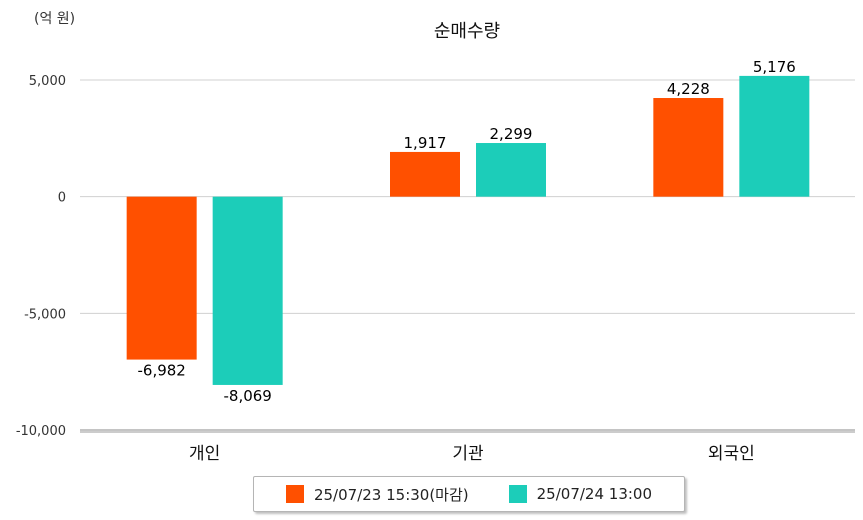 The image size is (863, 520). I want to click on y-tick-label: -10,000, so click(41, 431).